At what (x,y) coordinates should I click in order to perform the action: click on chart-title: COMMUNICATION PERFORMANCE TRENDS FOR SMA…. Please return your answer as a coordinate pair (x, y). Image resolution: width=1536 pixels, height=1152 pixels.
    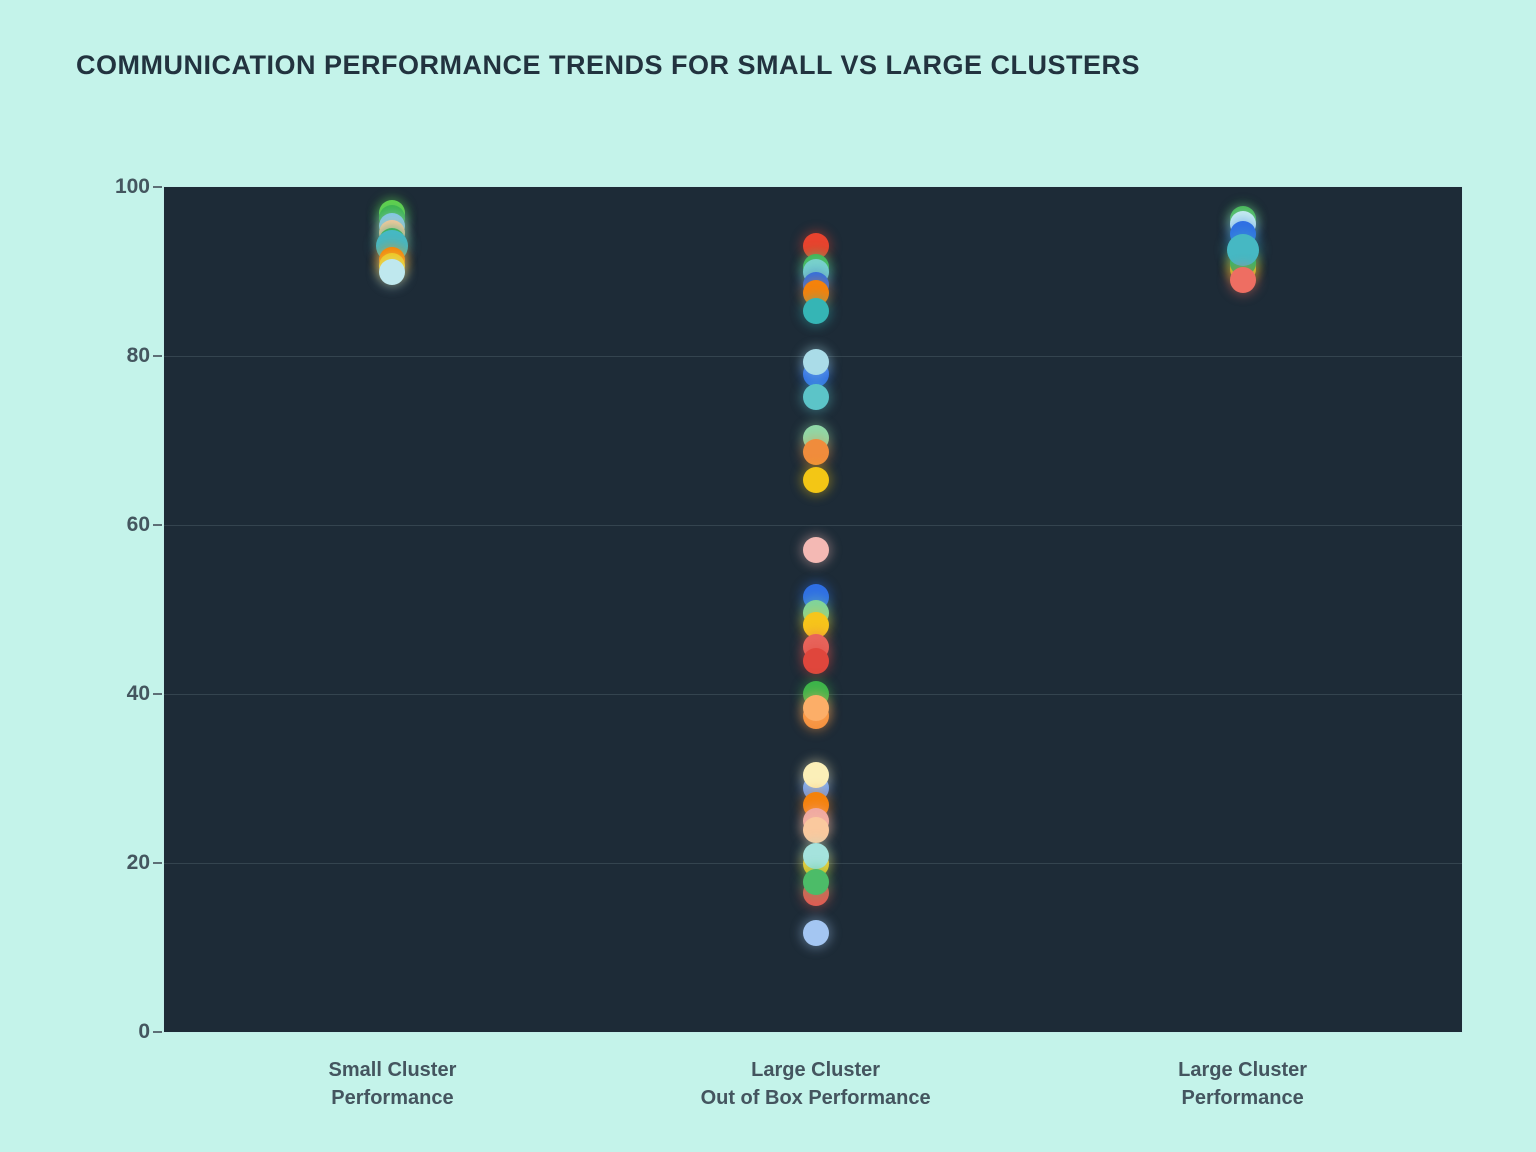
    Looking at the image, I should click on (608, 65).